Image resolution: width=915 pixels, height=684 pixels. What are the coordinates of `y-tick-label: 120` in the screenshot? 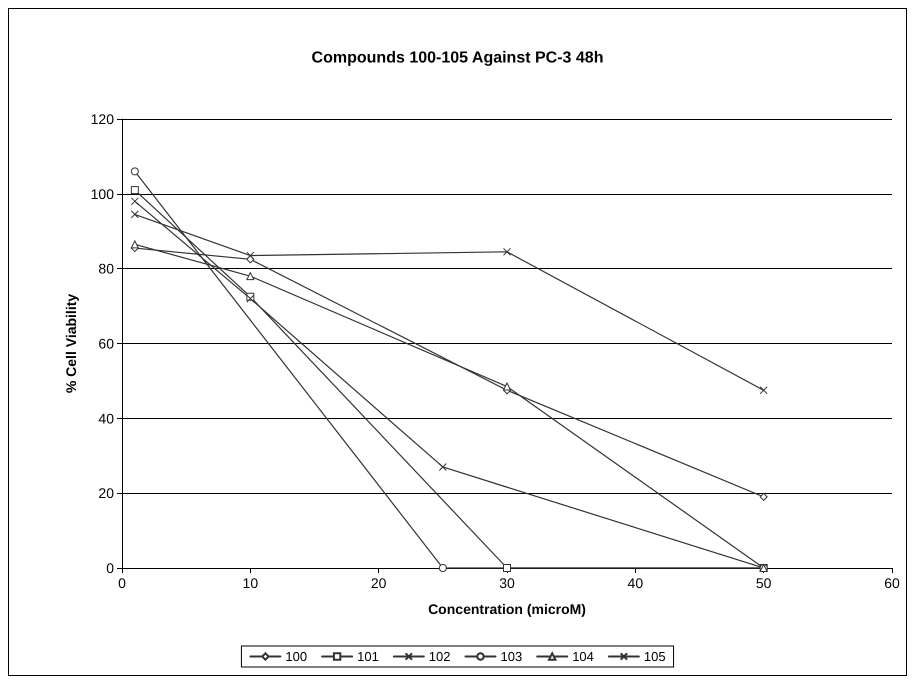 It's located at (102, 119).